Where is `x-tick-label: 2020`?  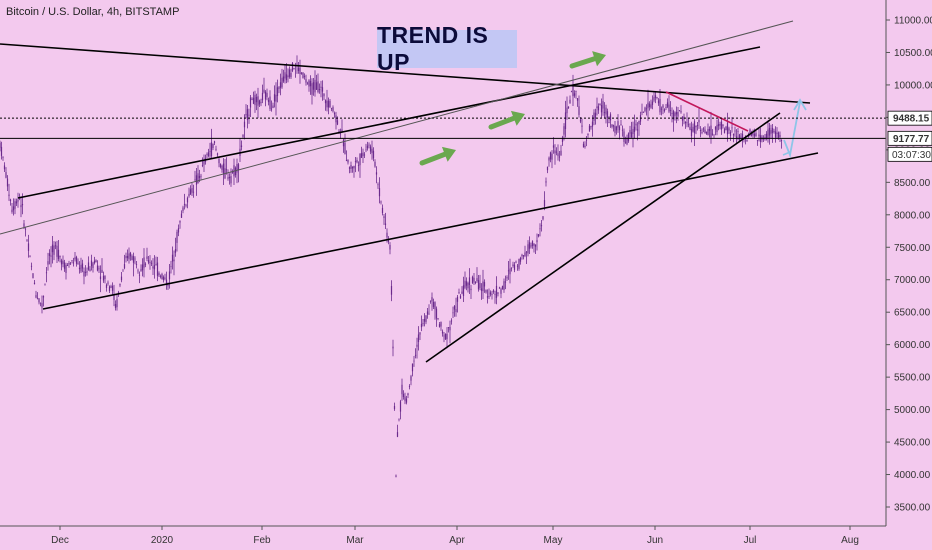 x-tick-label: 2020 is located at coordinates (162, 540).